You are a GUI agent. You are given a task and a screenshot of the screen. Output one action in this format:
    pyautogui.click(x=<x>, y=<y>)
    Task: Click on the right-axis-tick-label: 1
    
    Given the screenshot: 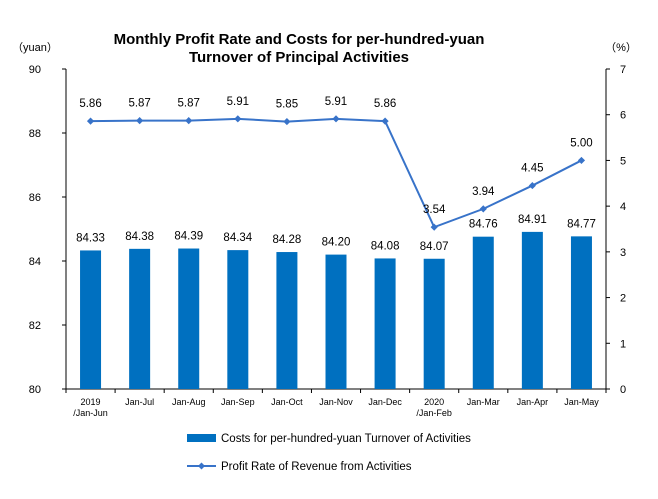 What is the action you would take?
    pyautogui.click(x=623, y=344)
    